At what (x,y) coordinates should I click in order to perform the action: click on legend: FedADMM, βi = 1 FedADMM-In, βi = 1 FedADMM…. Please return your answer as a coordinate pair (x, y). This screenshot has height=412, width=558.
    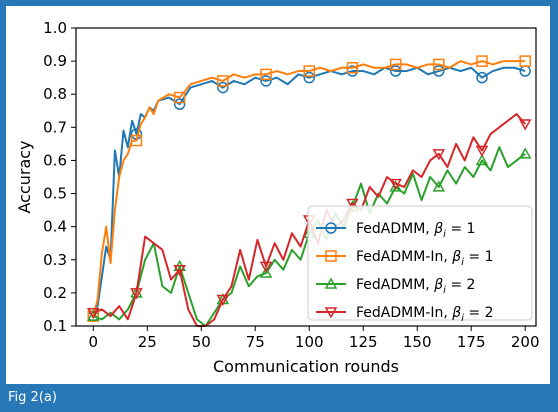
    Looking at the image, I should click on (420, 264).